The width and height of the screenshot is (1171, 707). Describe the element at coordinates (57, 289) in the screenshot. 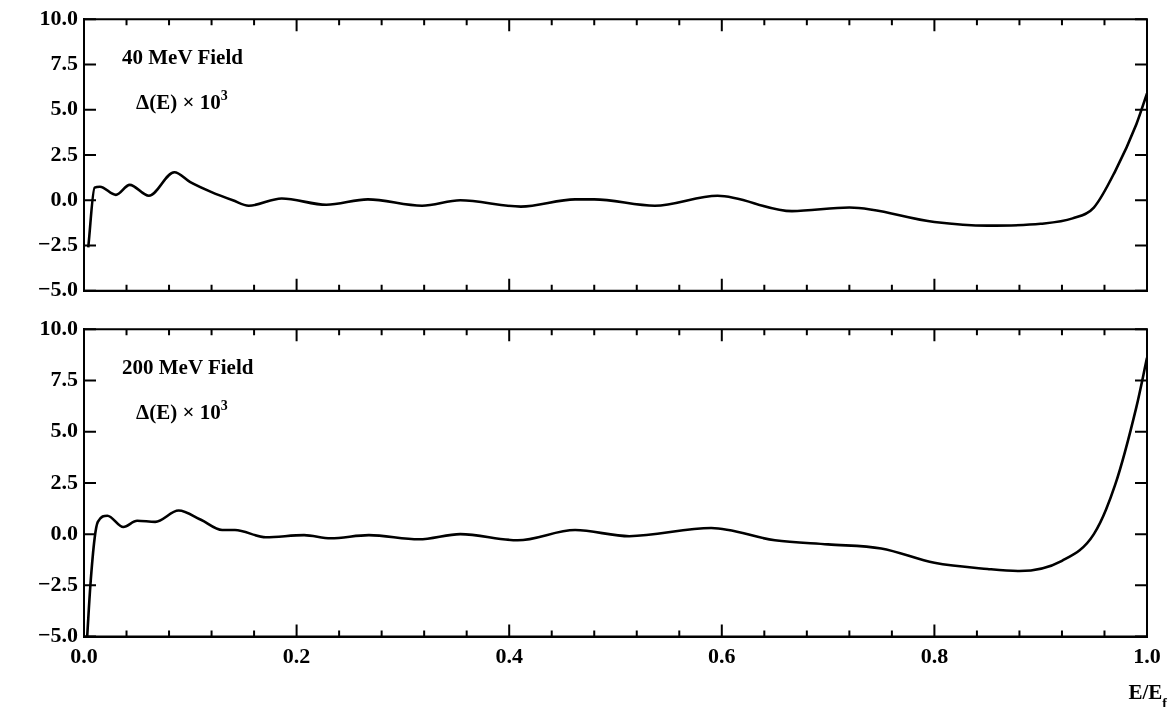

I see `y-tick-label: −5.0` at that location.